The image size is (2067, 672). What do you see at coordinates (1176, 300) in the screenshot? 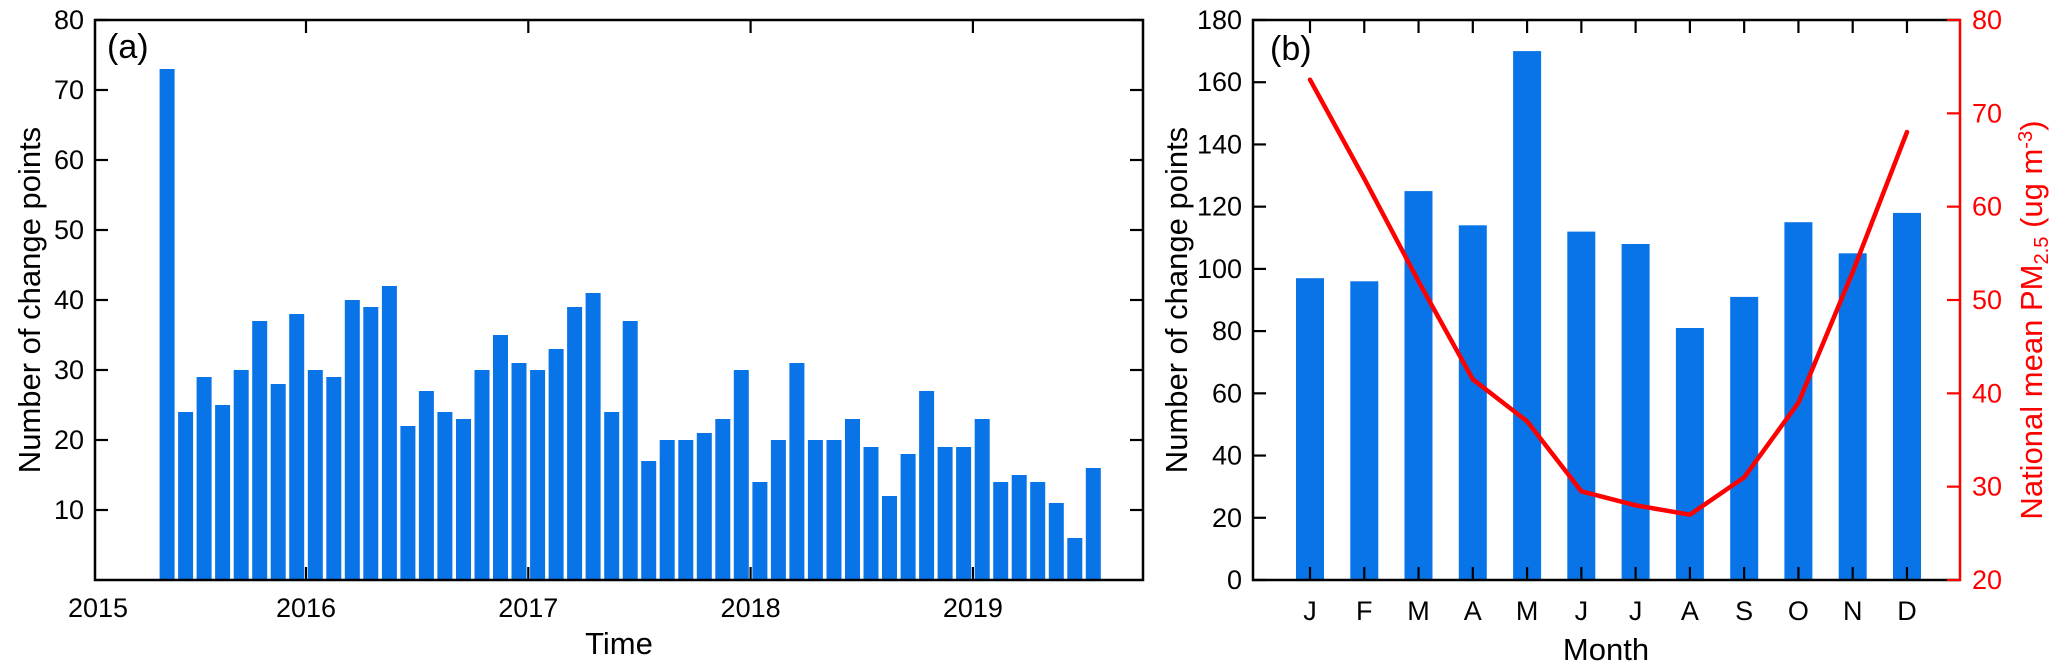
I see `panel-b-ylabel: Number of change points` at bounding box center [1176, 300].